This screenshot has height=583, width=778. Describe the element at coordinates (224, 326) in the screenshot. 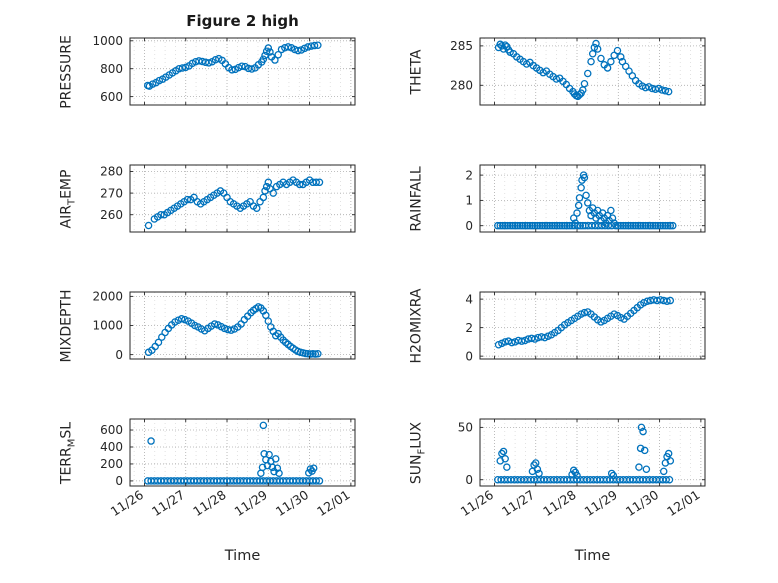

I see `plot-area-mixdepth: 0 1000 2000` at that location.